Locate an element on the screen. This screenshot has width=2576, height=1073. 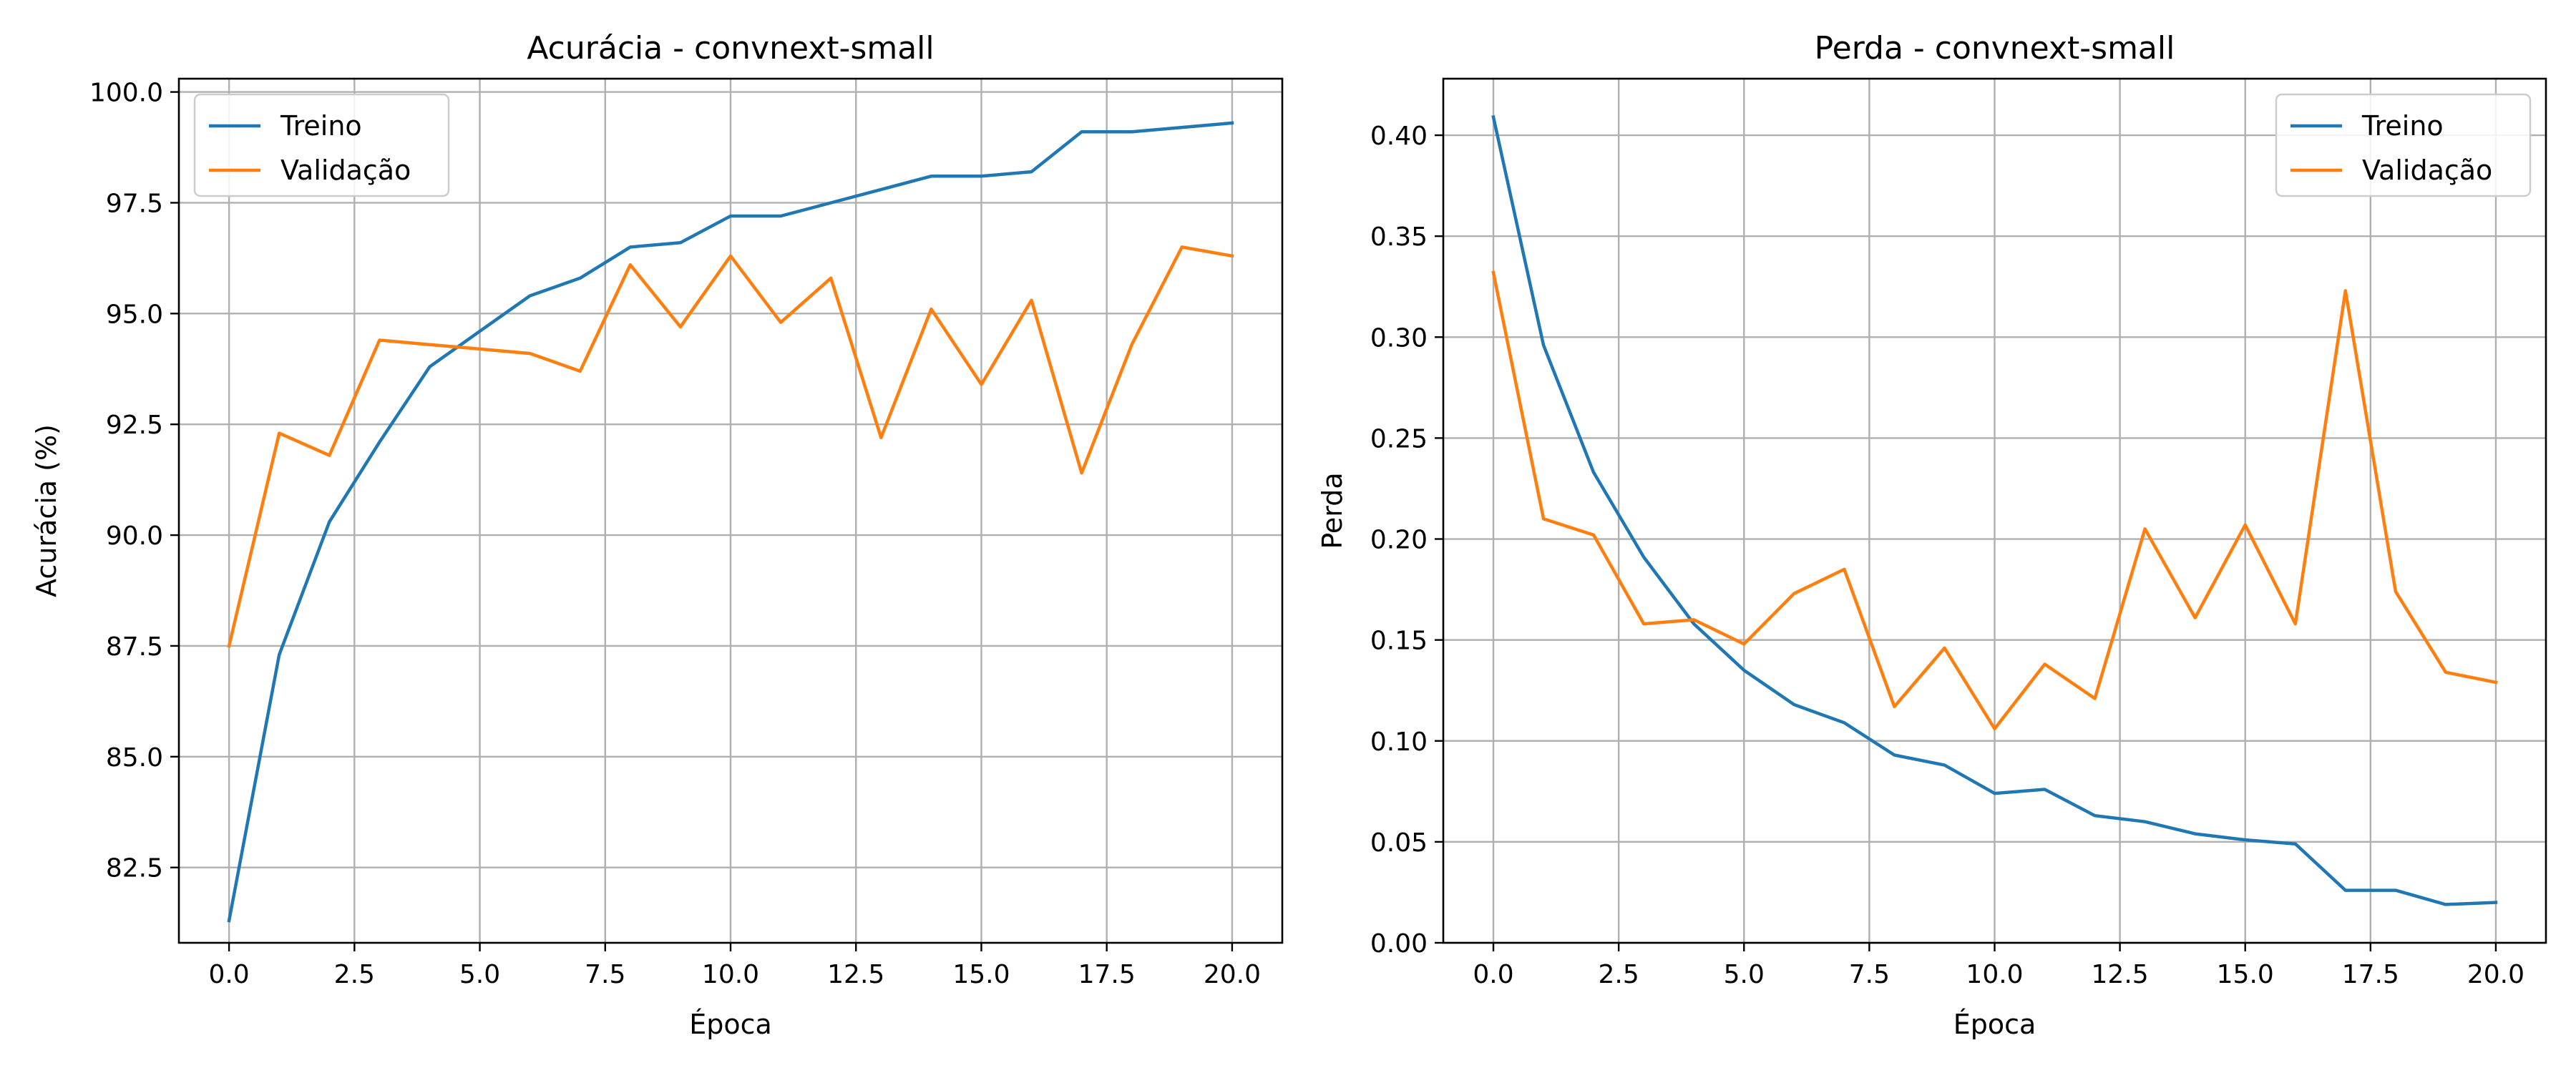
y-tick-label: 85.0 is located at coordinates (134, 758).